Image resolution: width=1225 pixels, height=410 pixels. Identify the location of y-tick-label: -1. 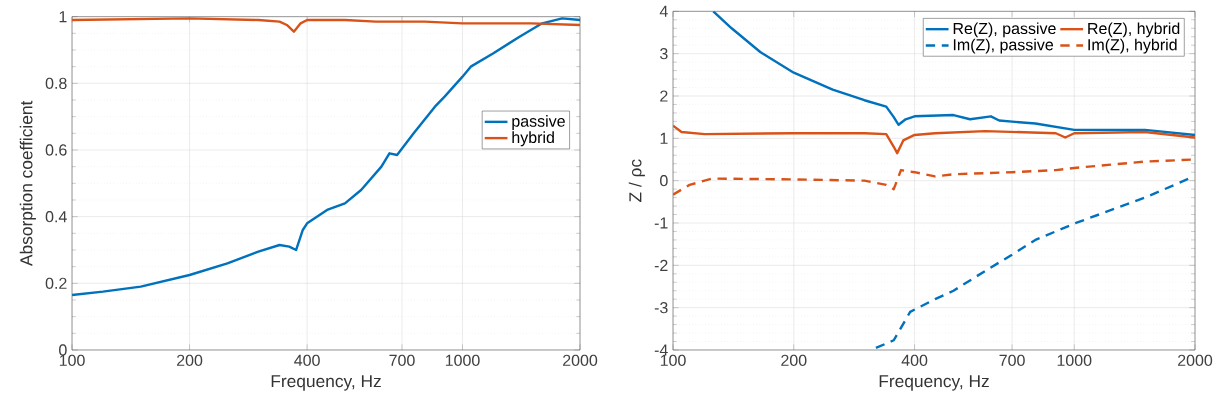
(661, 223).